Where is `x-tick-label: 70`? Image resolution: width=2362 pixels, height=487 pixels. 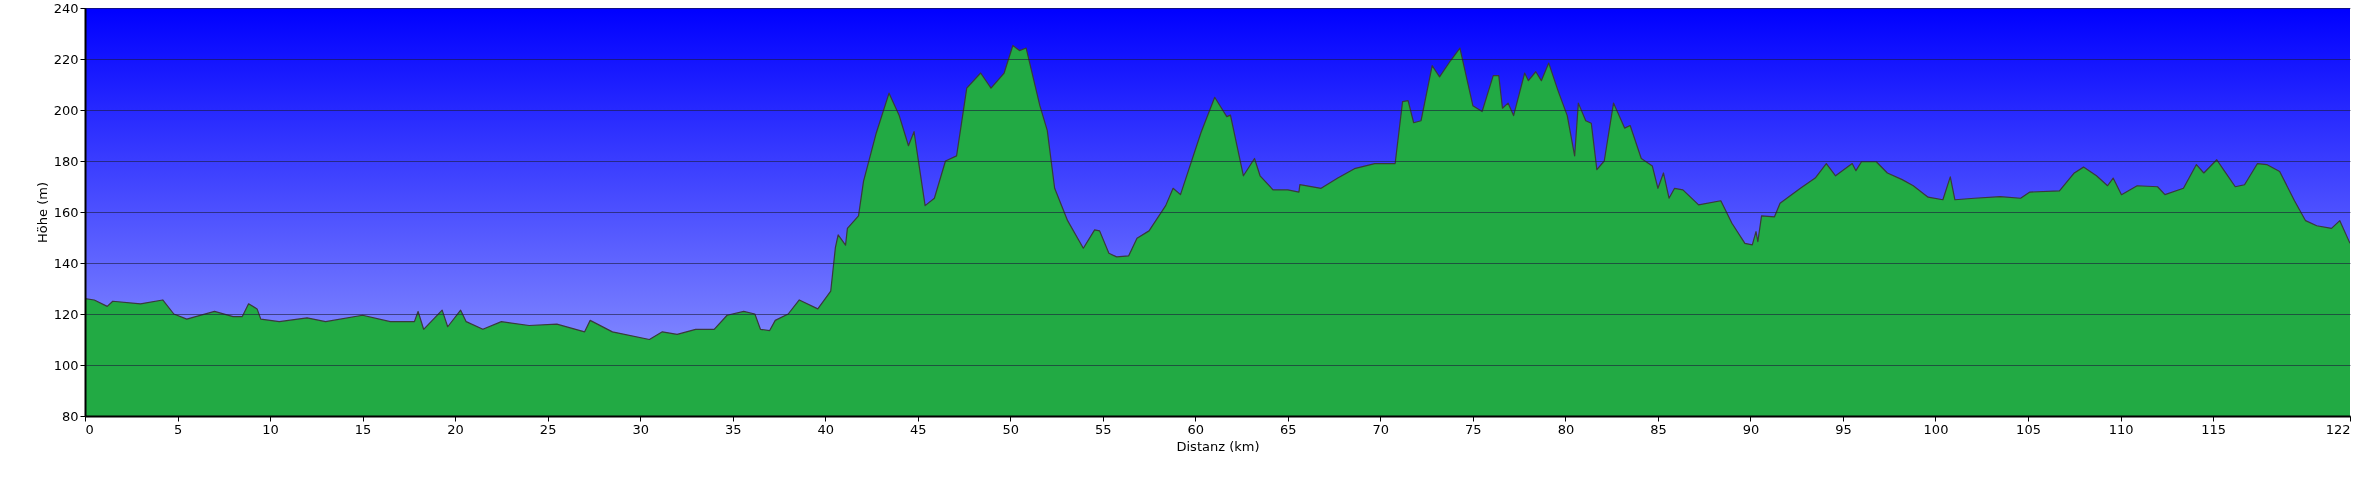
x-tick-label: 70 is located at coordinates (1381, 429).